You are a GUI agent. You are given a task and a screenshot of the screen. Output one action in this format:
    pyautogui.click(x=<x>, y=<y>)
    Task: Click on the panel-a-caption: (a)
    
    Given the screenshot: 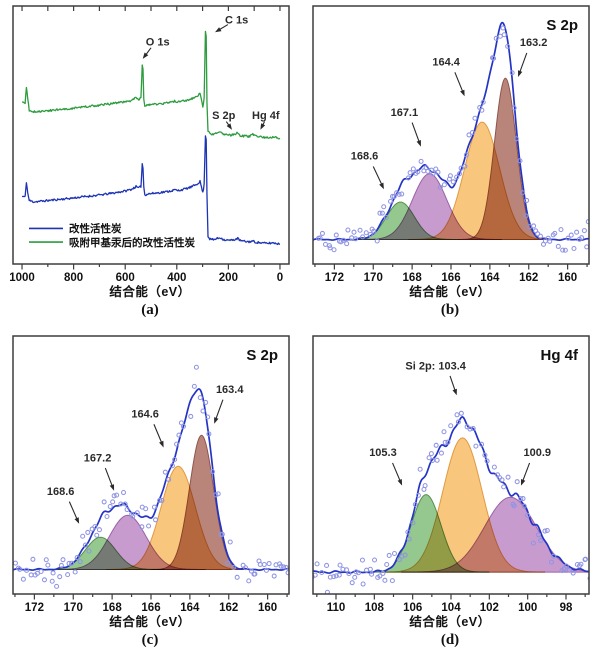 What is the action you would take?
    pyautogui.click(x=150, y=310)
    